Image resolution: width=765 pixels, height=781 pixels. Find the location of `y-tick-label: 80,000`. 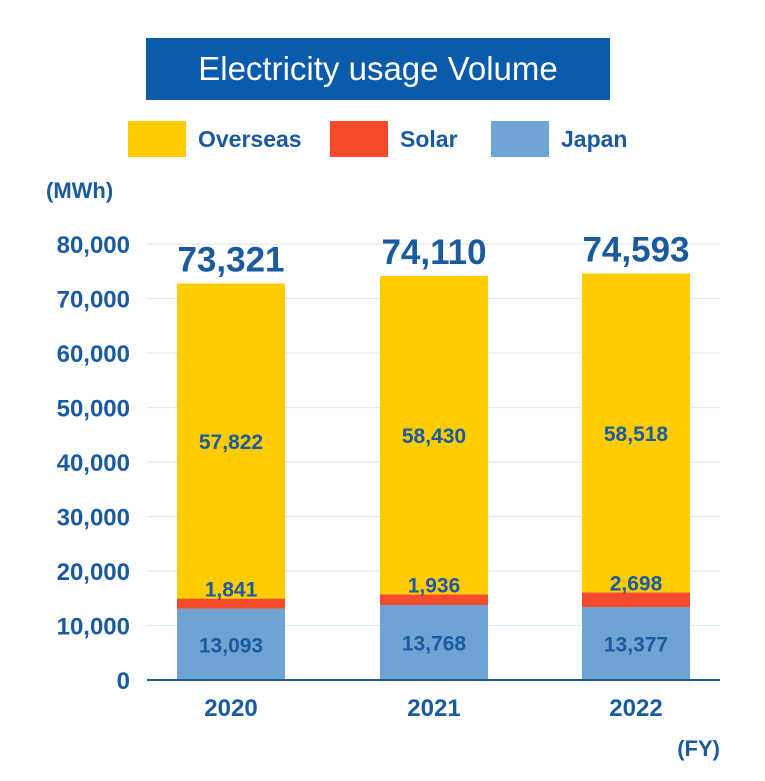

y-tick-label: 80,000 is located at coordinates (93, 245).